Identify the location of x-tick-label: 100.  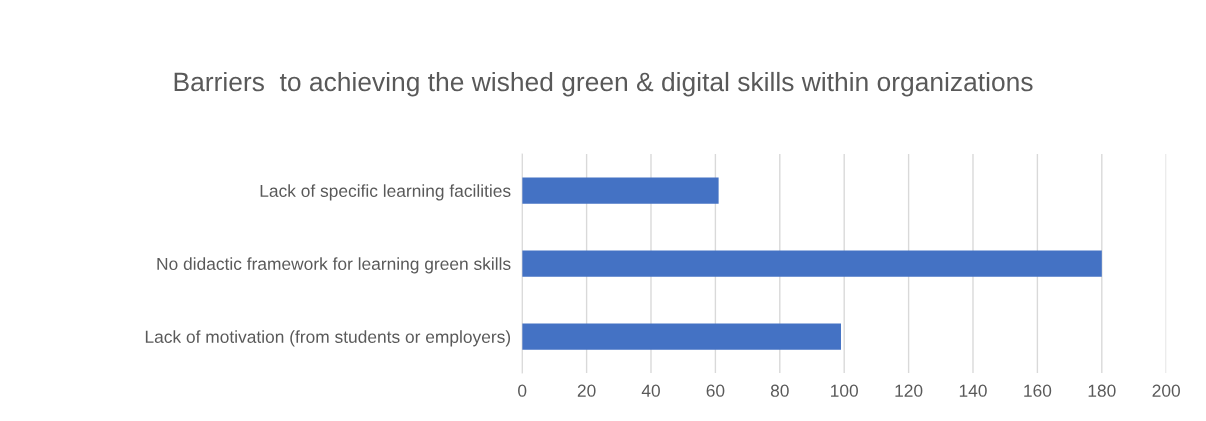
(845, 390).